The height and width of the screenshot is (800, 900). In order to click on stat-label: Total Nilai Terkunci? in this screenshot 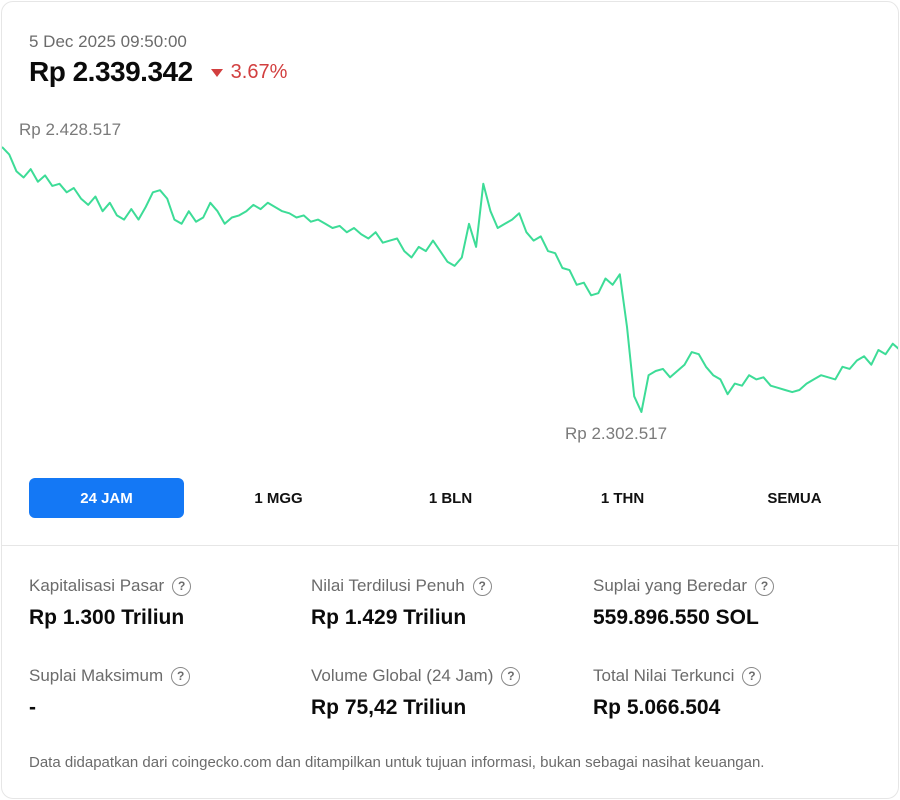, I will do `click(728, 676)`.